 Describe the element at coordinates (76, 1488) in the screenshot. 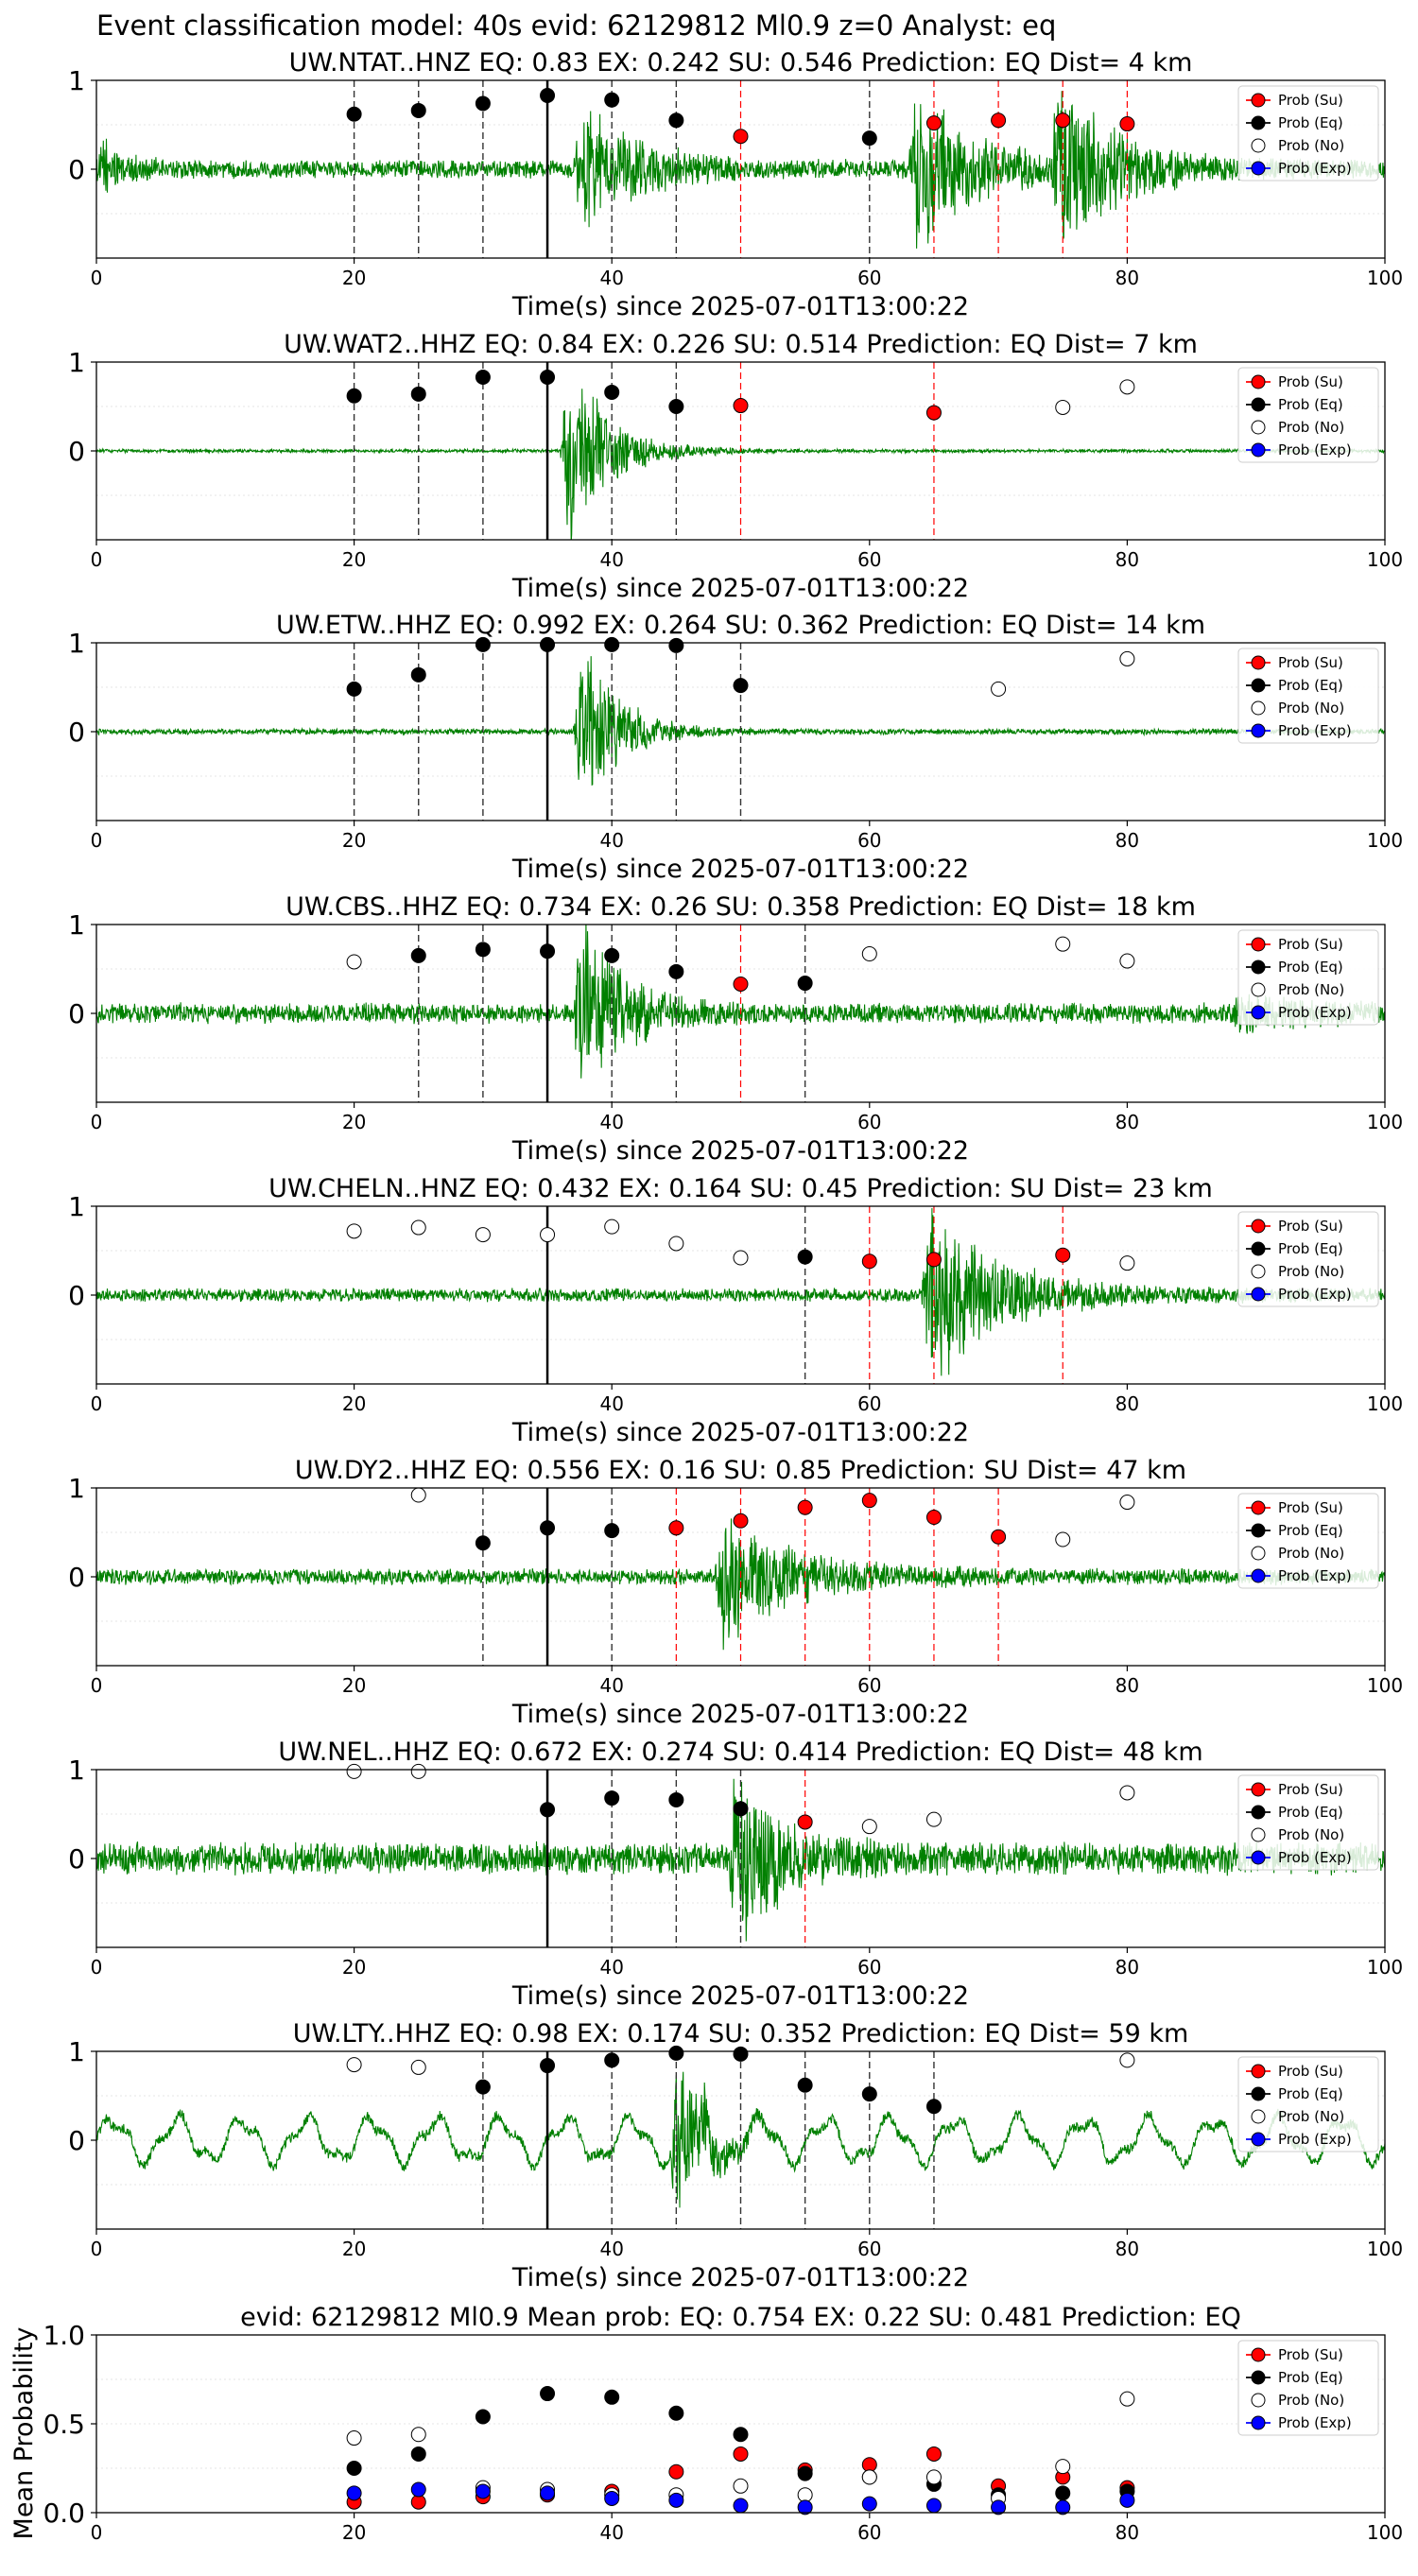

I see `y-tick-label: 1` at that location.